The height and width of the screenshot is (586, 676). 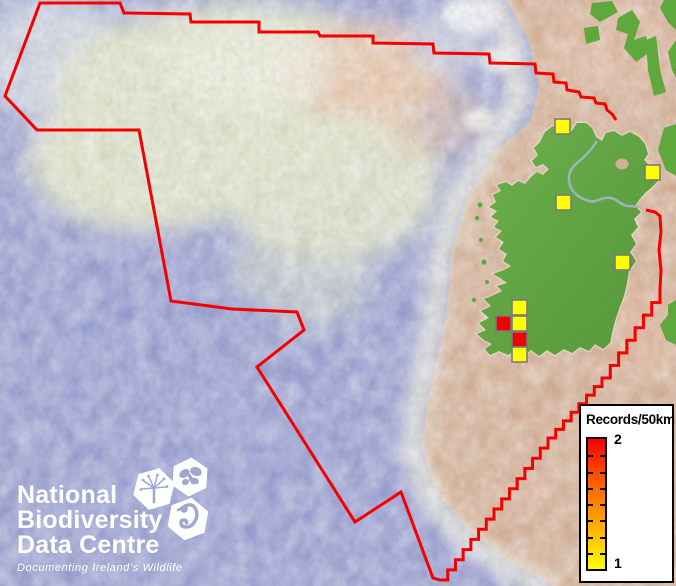 I want to click on logo-line-3: Data Centre, so click(x=88, y=545).